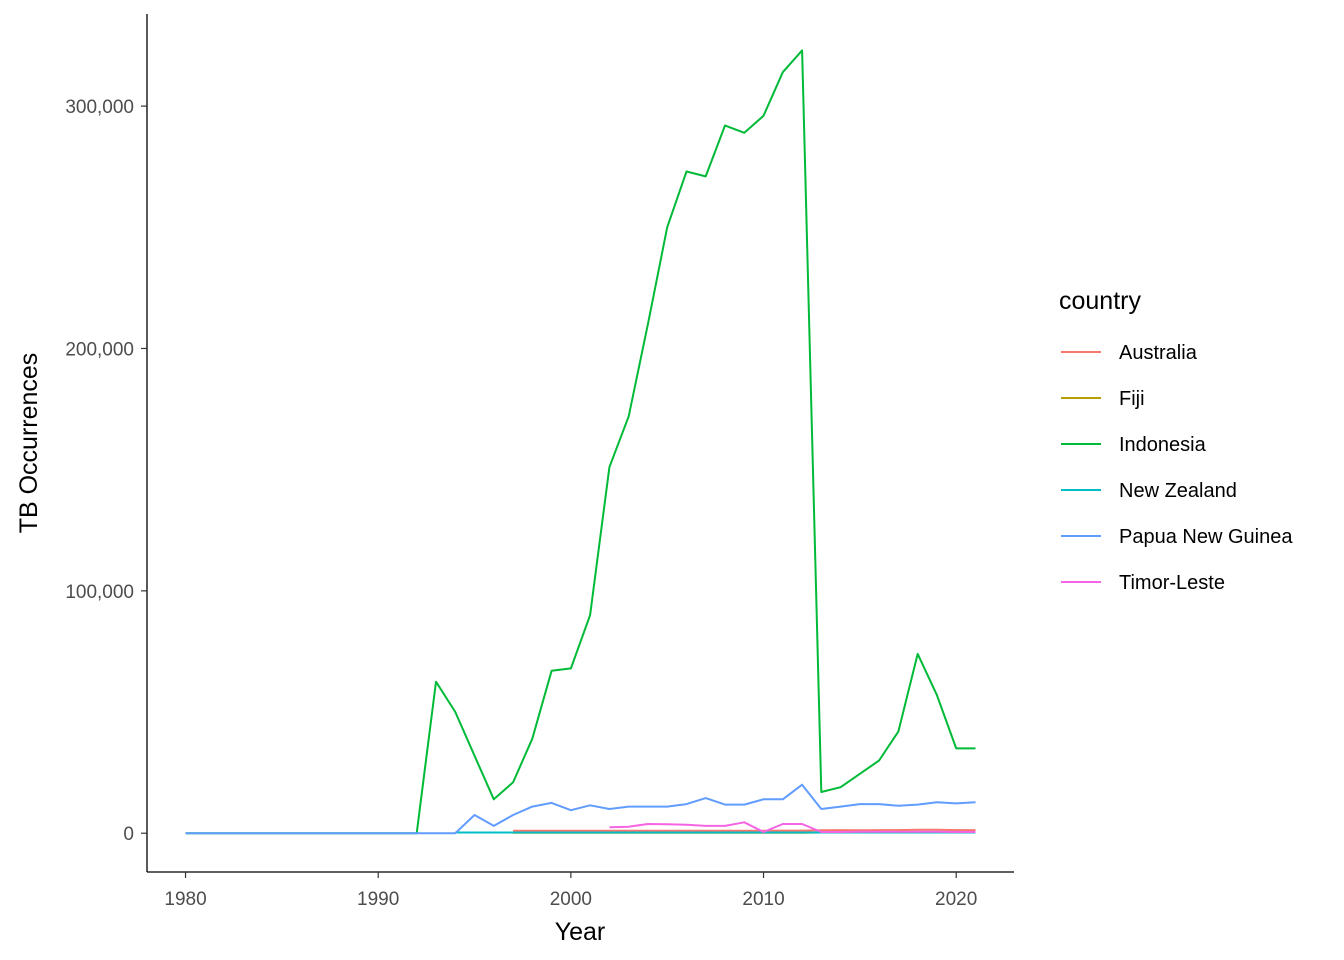  I want to click on legend-label: Fiji, so click(1132, 399).